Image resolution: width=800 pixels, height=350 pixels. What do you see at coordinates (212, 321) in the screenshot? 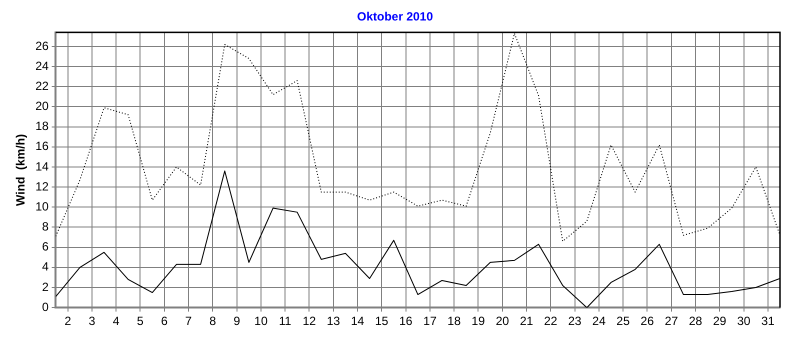
I see `x-tick-label: 8` at bounding box center [212, 321].